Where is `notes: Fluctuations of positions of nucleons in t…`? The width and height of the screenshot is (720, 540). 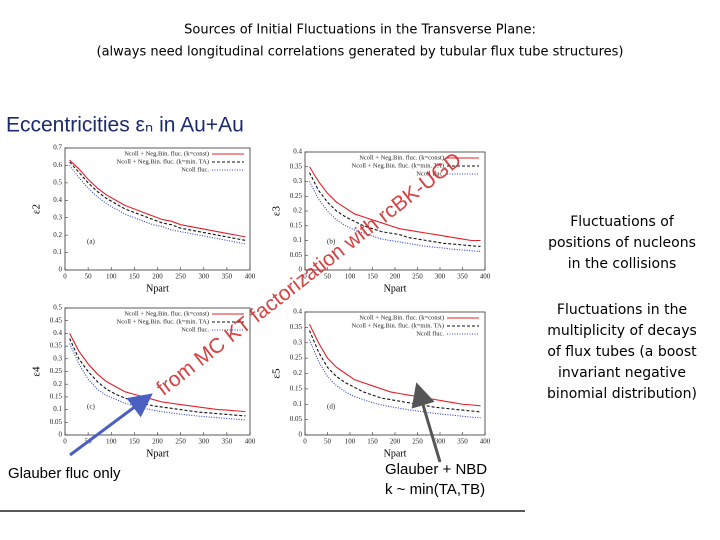
notes: Fluctuations of positions of nucleons in t… is located at coordinates (622, 308).